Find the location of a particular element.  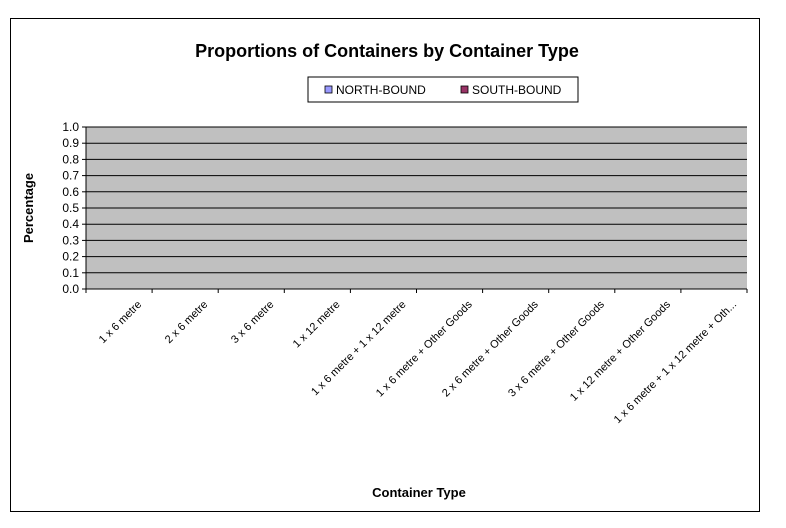

legend-swatch-south-bound is located at coordinates (464, 89).